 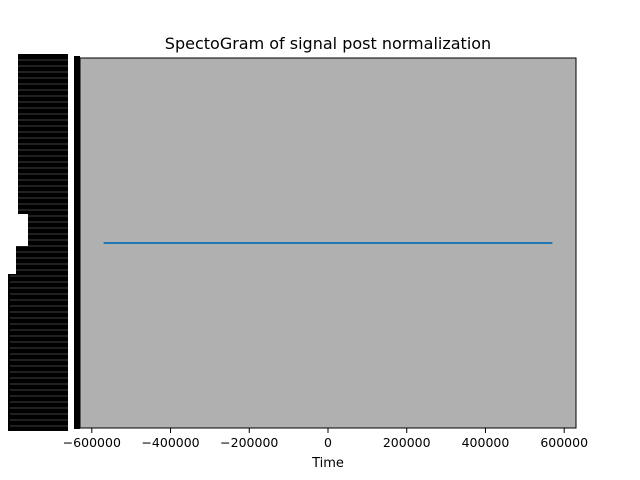 I want to click on x-tick-label: 0, so click(x=328, y=442).